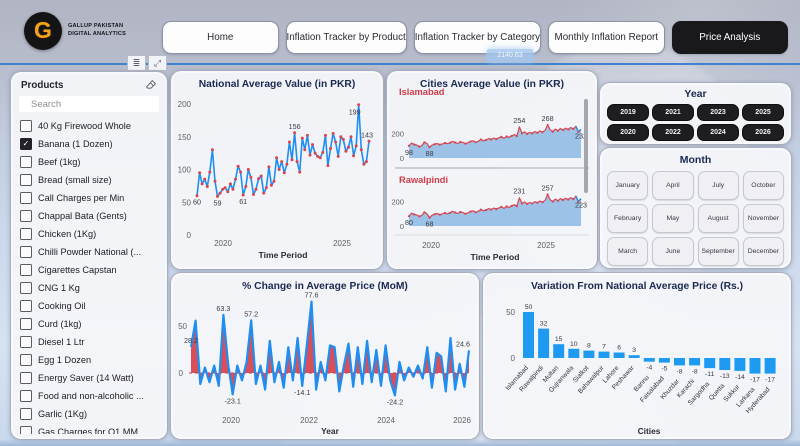 The width and height of the screenshot is (800, 446). Describe the element at coordinates (91, 378) in the screenshot. I see `product-item-energy-saver-14-watt: Energy Saver (14 Watt)` at that location.